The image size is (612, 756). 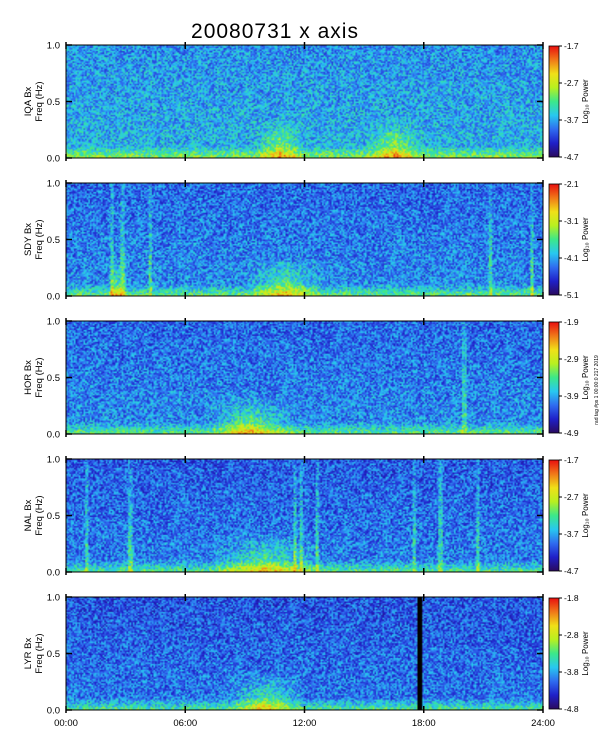 What do you see at coordinates (28, 515) in the screenshot?
I see `y-label-station: NAL Bx` at bounding box center [28, 515].